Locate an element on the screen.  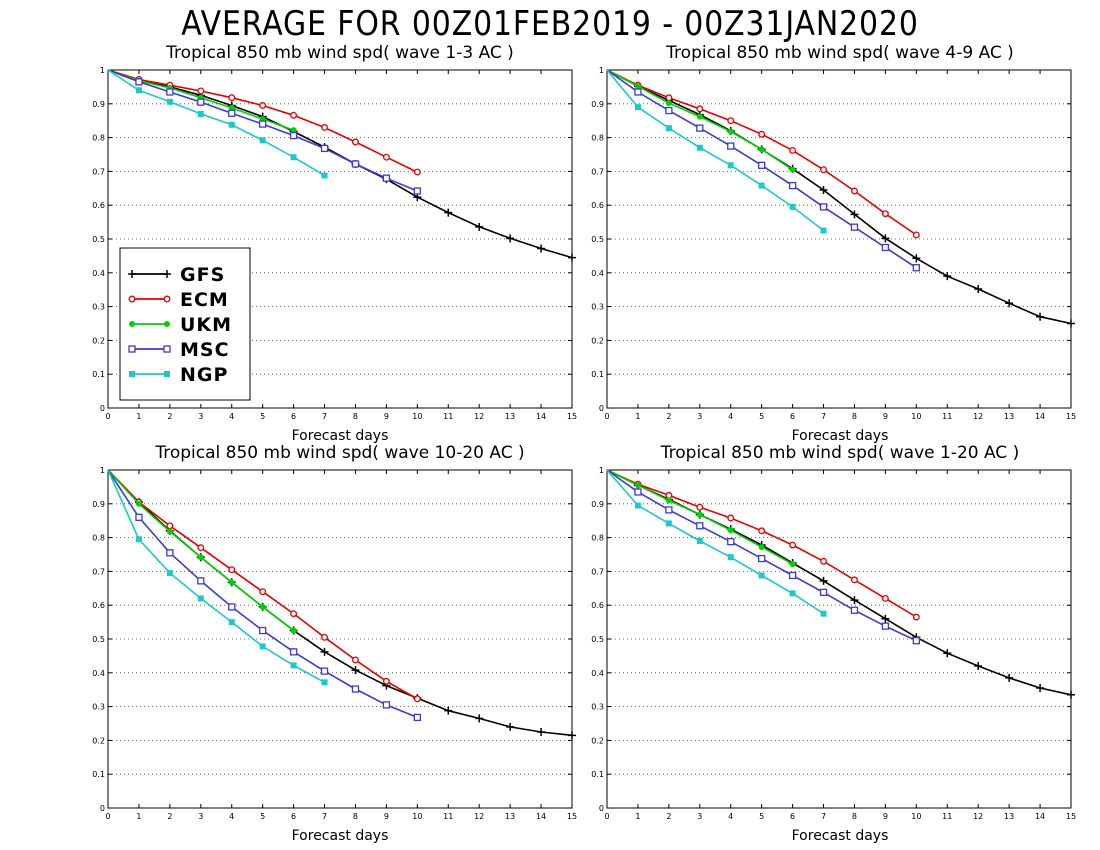
x-tick-label: 2 is located at coordinates (169, 416).